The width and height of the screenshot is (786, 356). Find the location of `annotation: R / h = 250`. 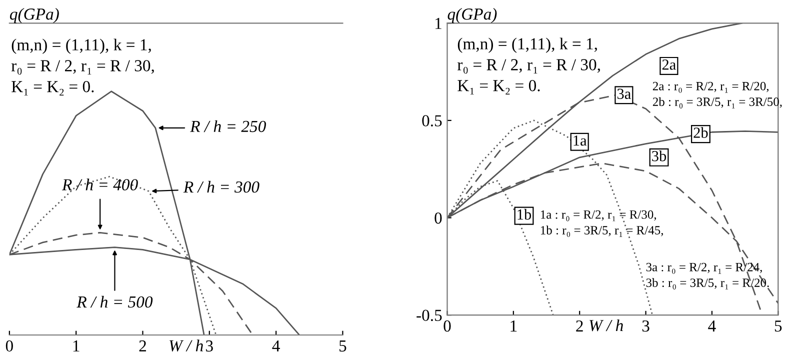

annotation: R / h = 250 is located at coordinates (228, 126).